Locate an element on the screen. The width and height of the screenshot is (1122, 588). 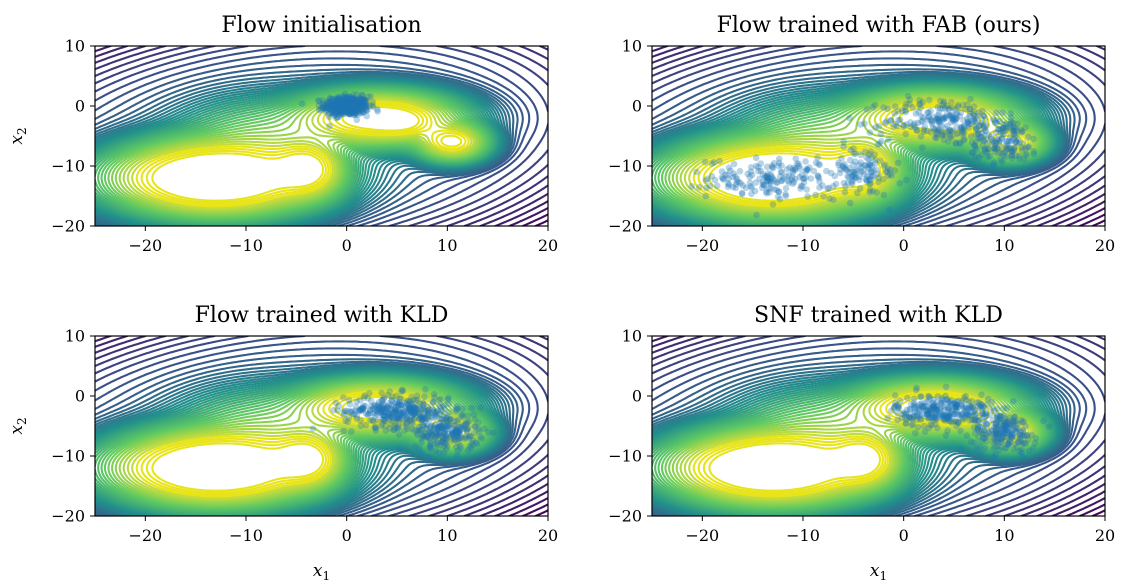
x-axis-label: x1 is located at coordinates (878, 572).